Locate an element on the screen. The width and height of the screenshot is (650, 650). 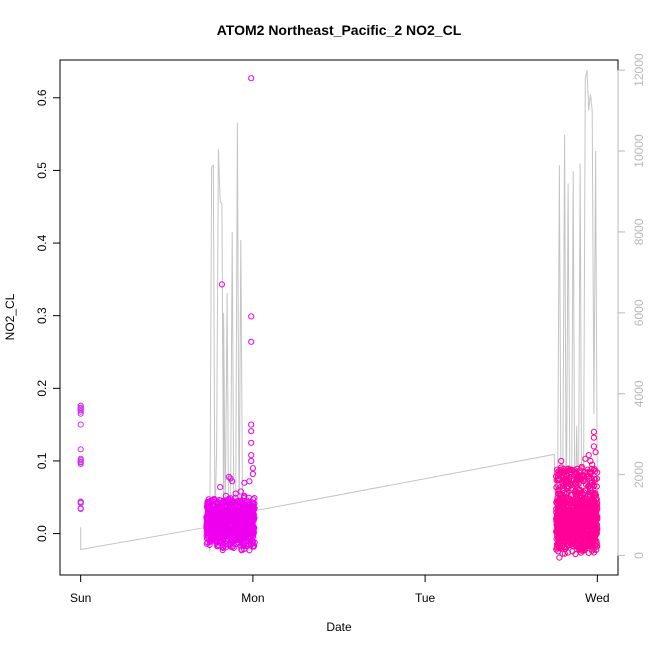
chart-title: ATOM2 Northeast_Pacific_2 NO2_CL is located at coordinates (339, 30).